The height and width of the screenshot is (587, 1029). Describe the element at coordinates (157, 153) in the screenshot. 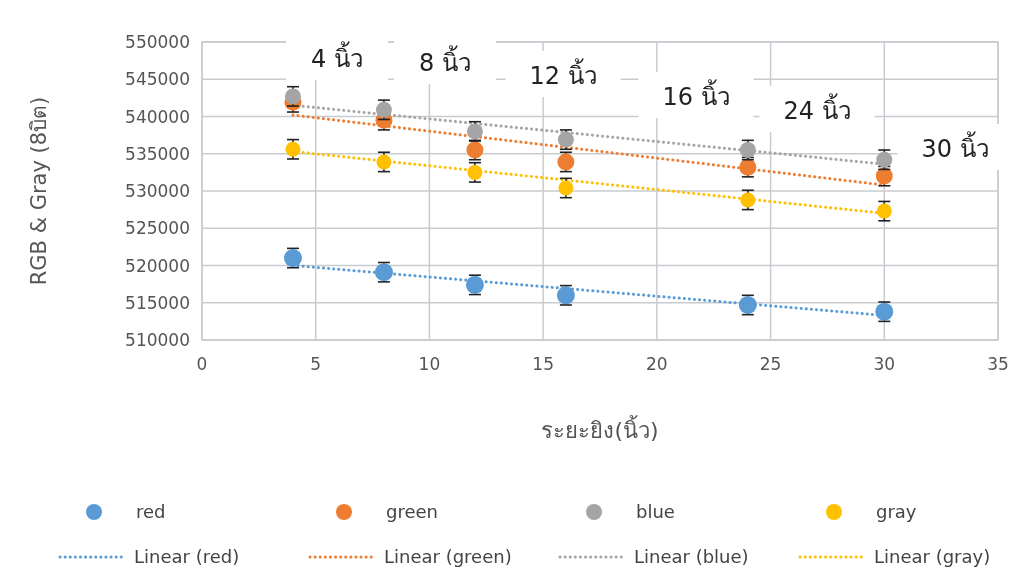

I see `y-tick-label: 535000` at that location.